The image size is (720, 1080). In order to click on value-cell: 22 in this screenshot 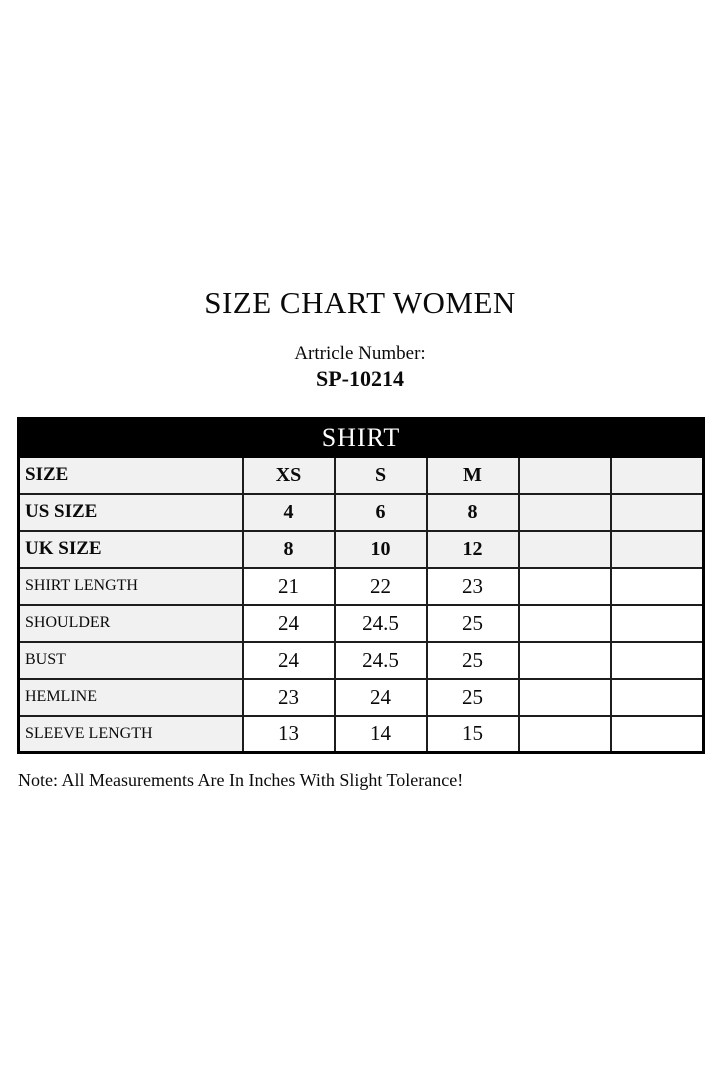, I will do `click(380, 586)`.